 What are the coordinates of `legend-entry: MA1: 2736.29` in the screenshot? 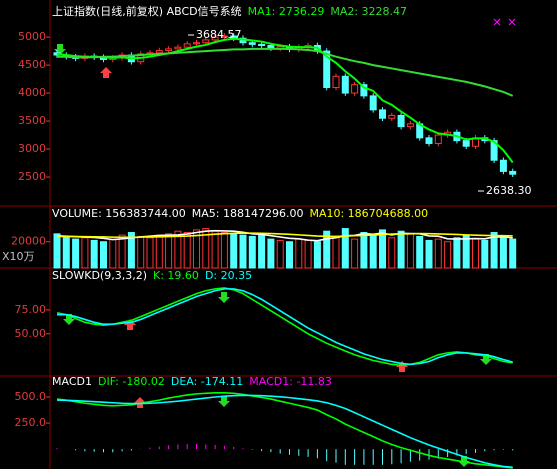 It's located at (286, 11).